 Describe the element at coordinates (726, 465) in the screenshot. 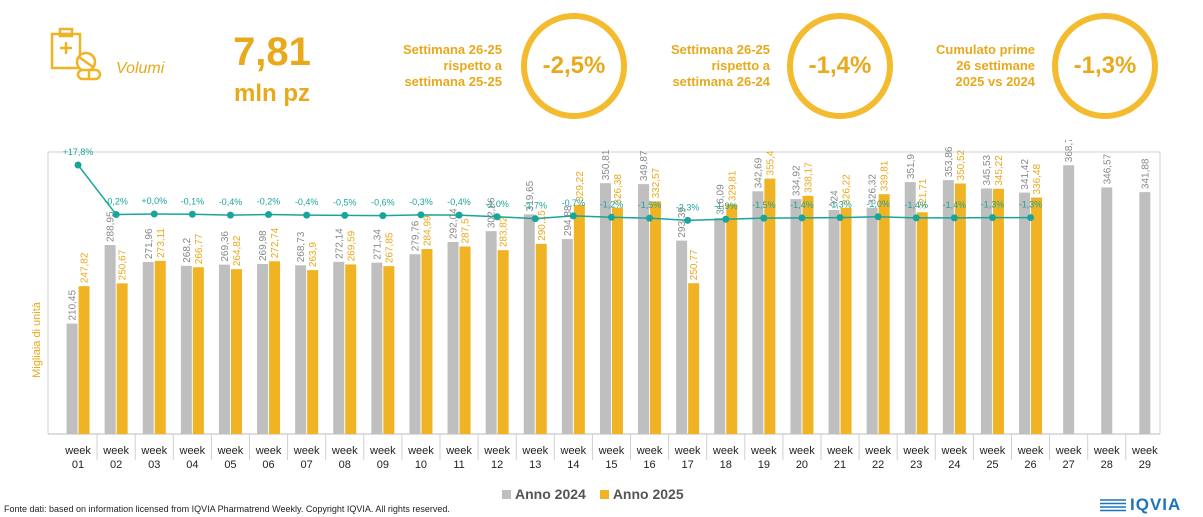

I see `x-tick-label-number: 18` at that location.